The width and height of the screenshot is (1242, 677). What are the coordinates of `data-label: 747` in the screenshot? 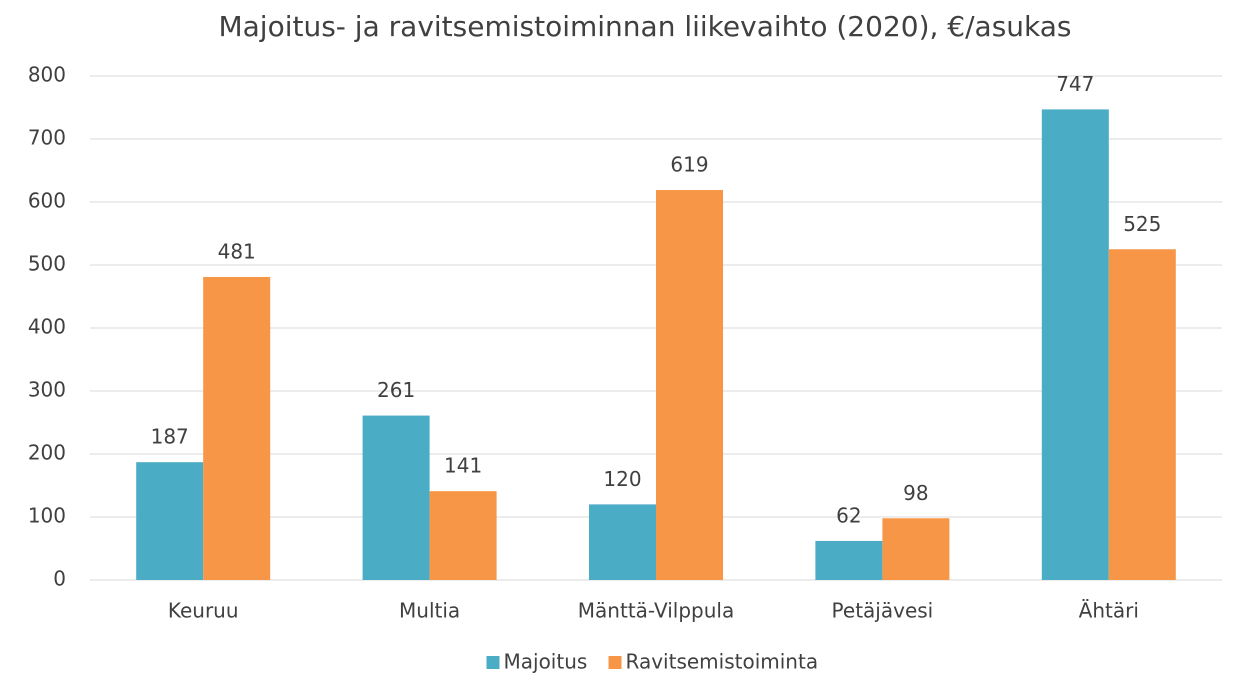 It's located at (1075, 84).